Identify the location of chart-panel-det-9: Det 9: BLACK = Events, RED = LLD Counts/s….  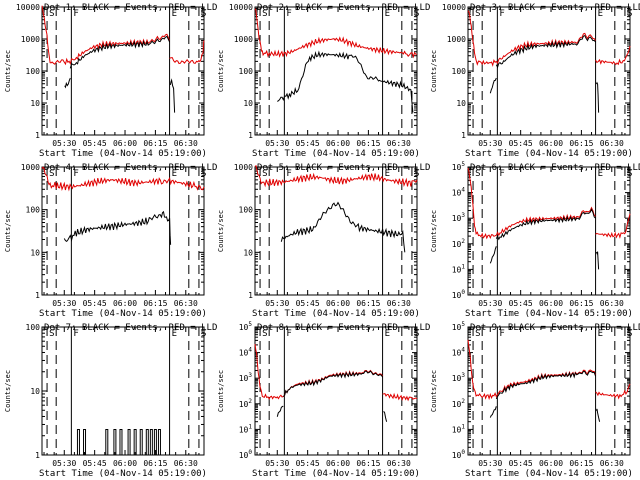
(535, 400).